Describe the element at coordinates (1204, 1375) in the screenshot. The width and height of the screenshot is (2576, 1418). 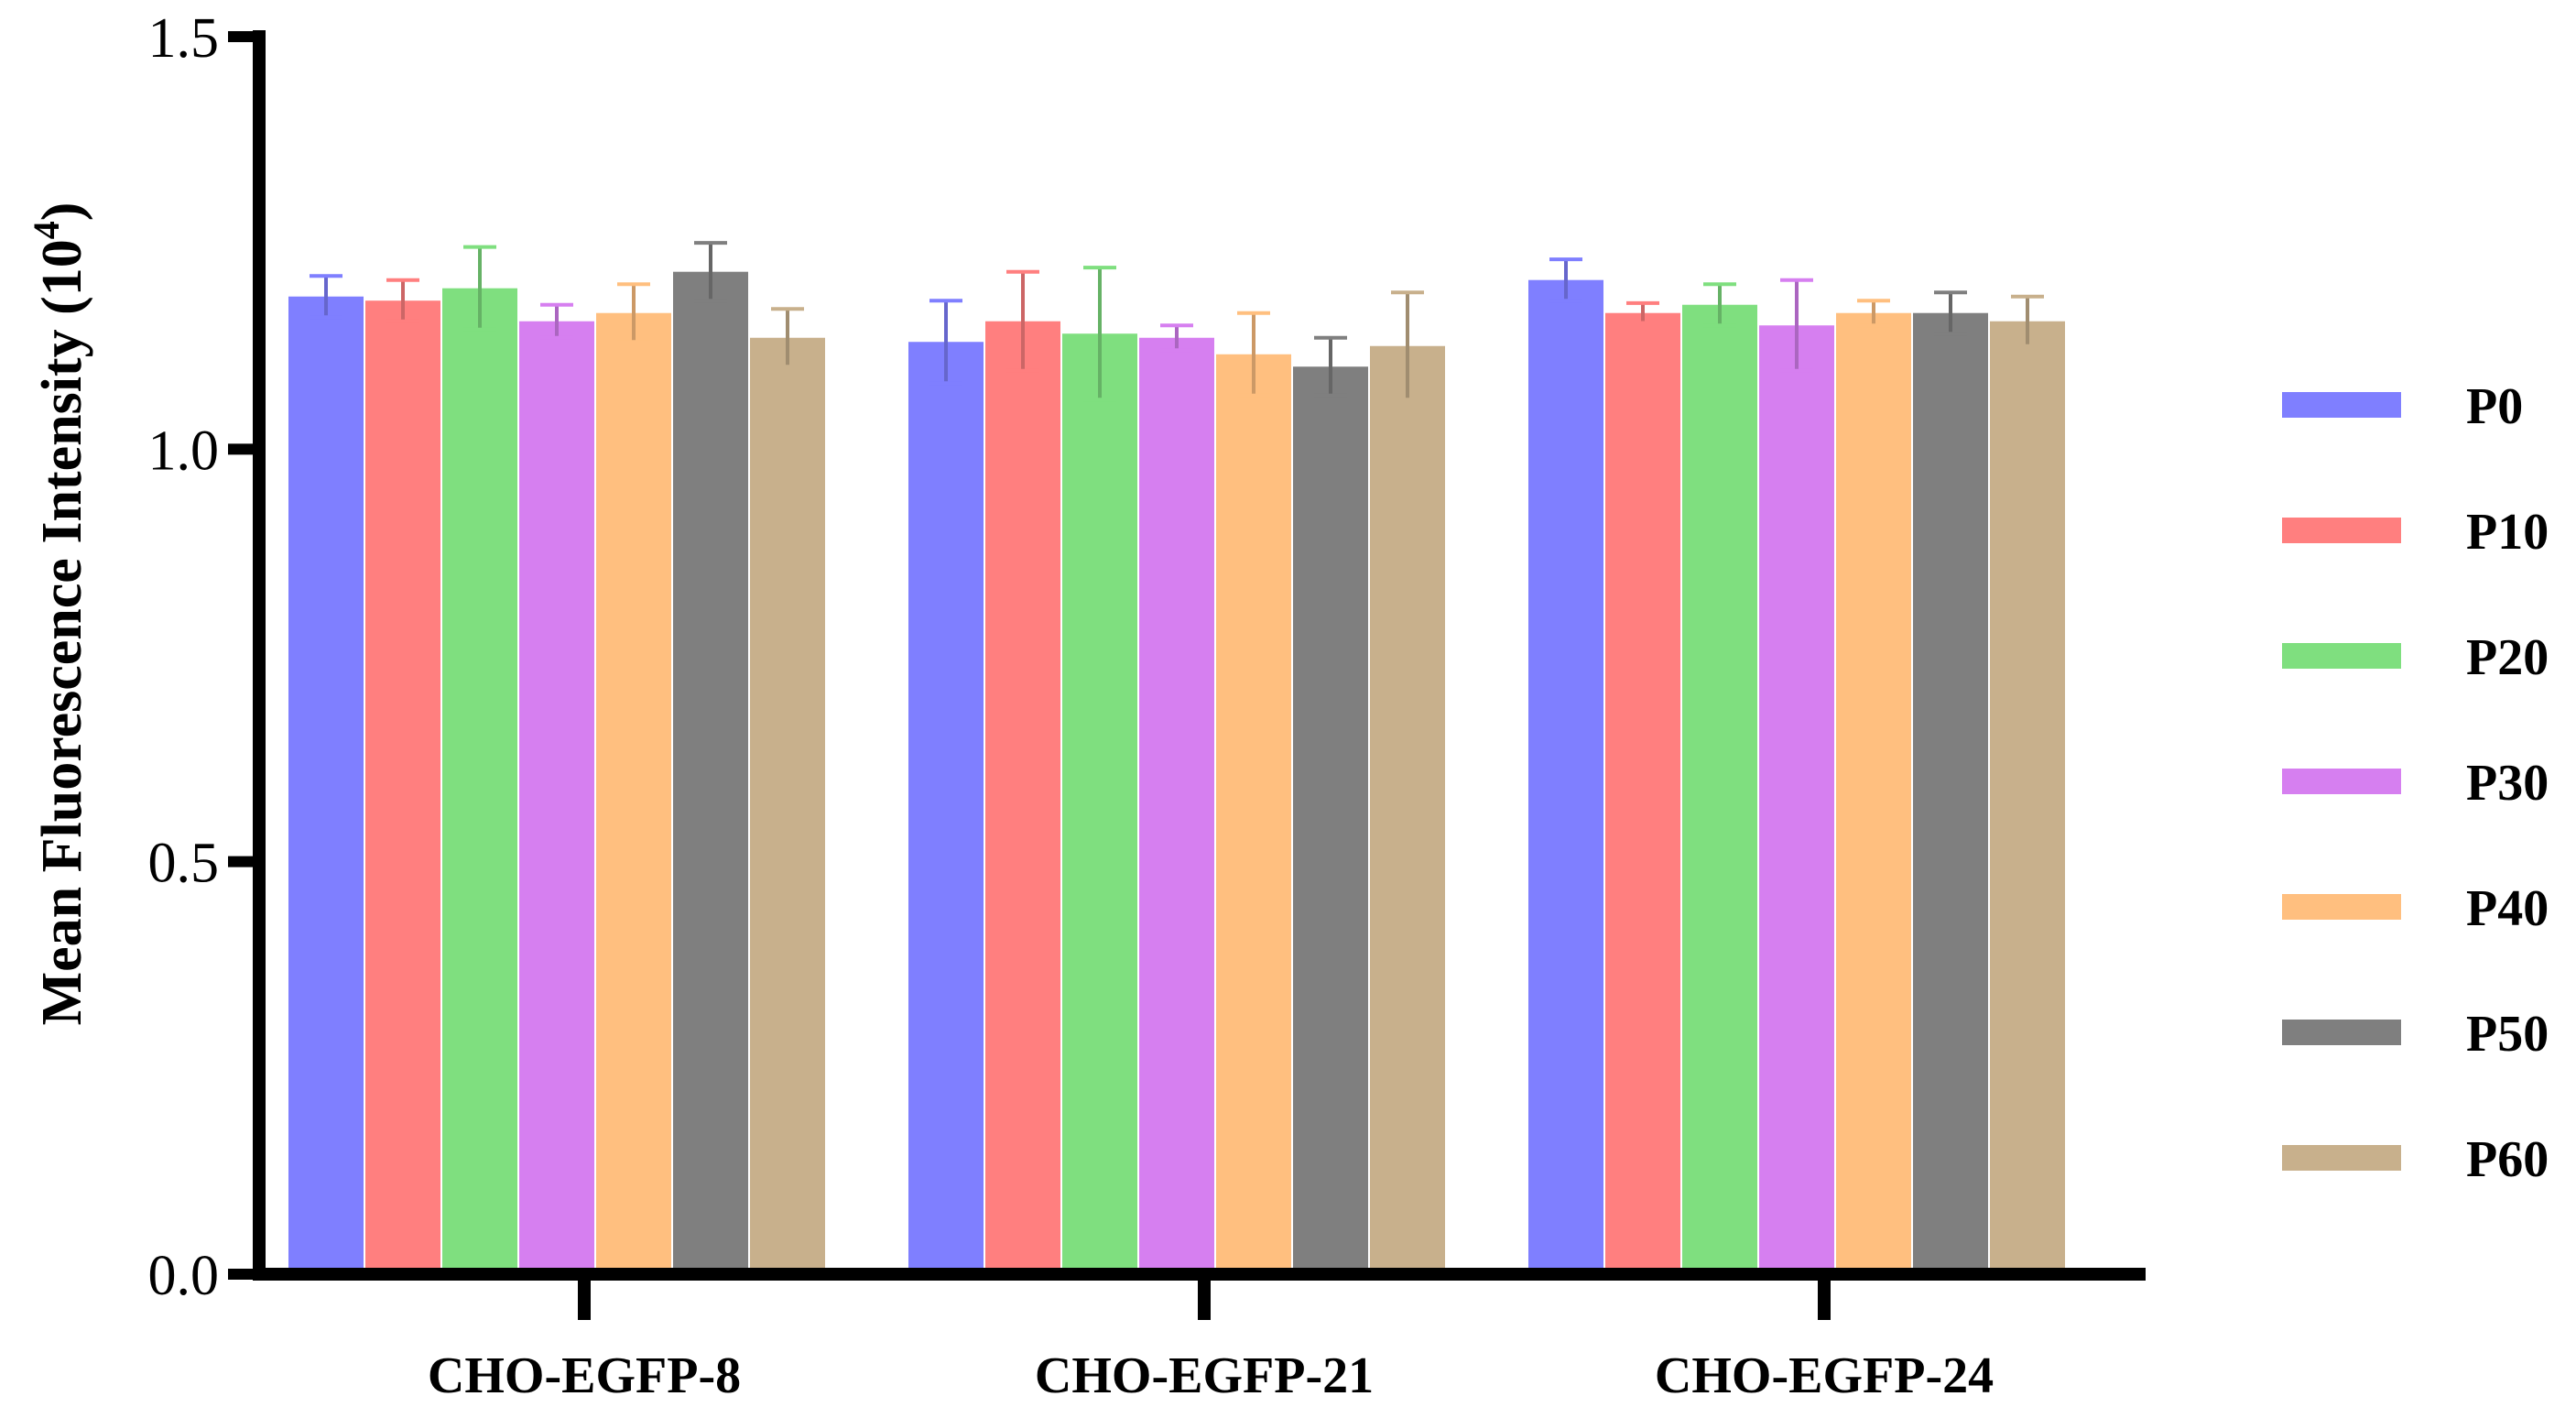
I see `x-tick-label: CHO-EGFP-21` at that location.